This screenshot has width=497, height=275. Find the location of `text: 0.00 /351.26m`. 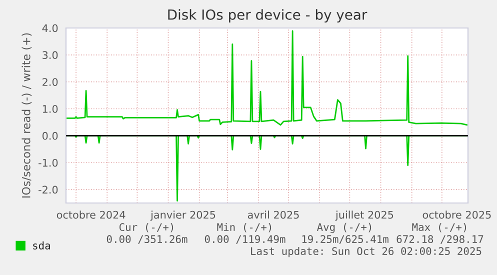

text: 0.00 /351.26m is located at coordinates (147, 239).